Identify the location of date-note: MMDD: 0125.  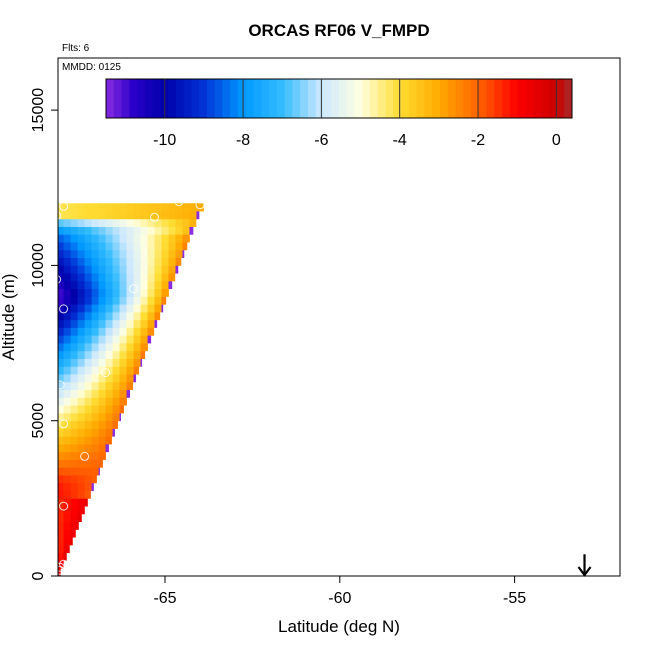
(91, 67).